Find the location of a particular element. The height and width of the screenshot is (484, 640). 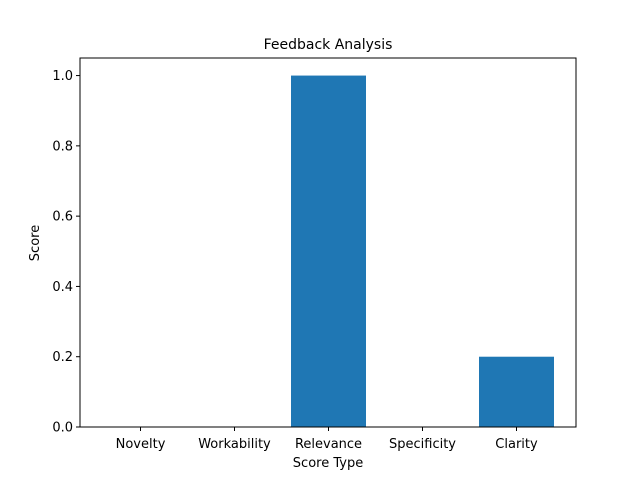

x-tick-label: Relevance is located at coordinates (328, 444).